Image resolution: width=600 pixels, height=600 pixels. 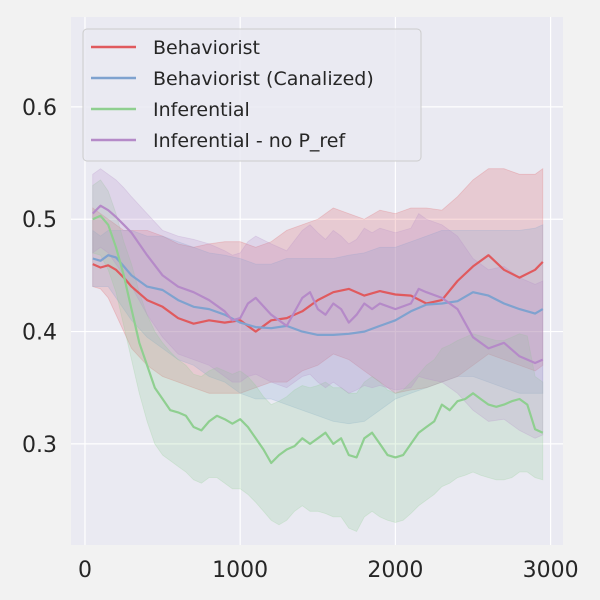 I want to click on legend-label: Inferential, so click(x=201, y=110).